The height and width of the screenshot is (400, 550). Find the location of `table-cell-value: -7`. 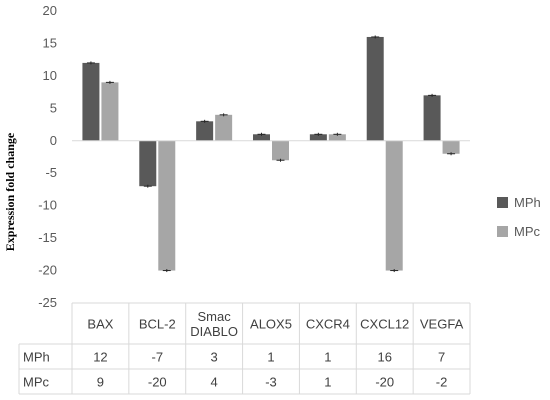

table-cell-value: -7 is located at coordinates (158, 357).